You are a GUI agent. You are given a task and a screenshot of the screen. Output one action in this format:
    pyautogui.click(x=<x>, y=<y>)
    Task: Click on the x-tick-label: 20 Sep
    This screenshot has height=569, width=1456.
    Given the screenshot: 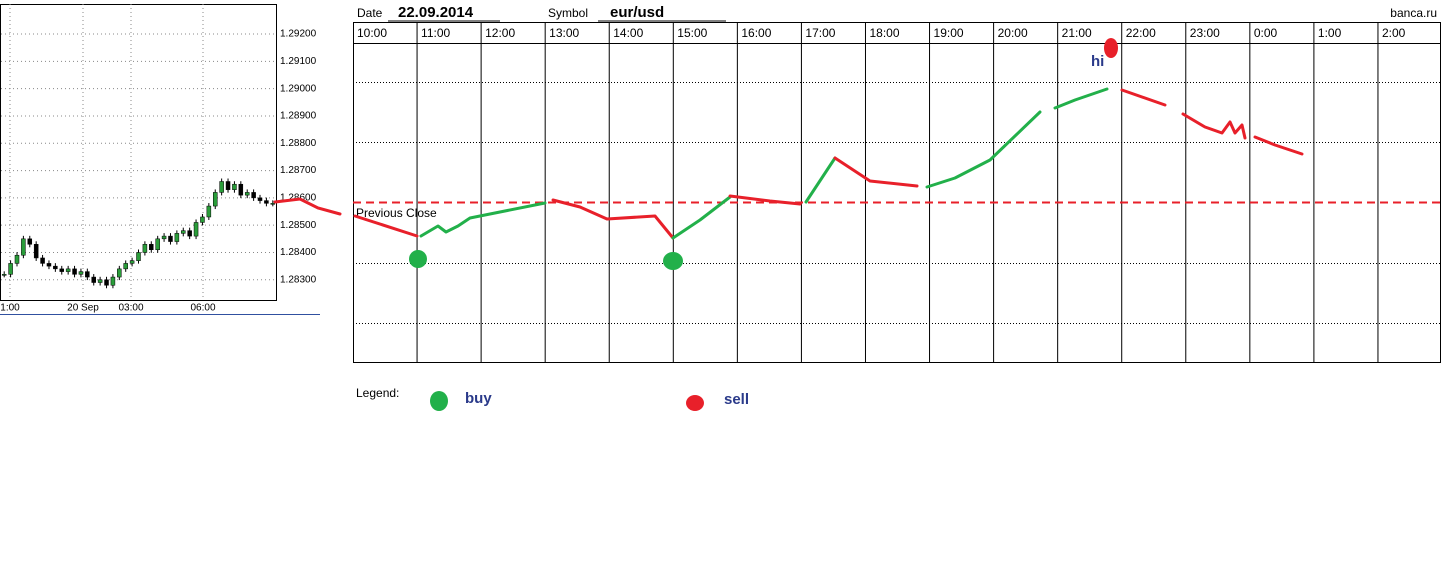 What is the action you would take?
    pyautogui.click(x=83, y=308)
    